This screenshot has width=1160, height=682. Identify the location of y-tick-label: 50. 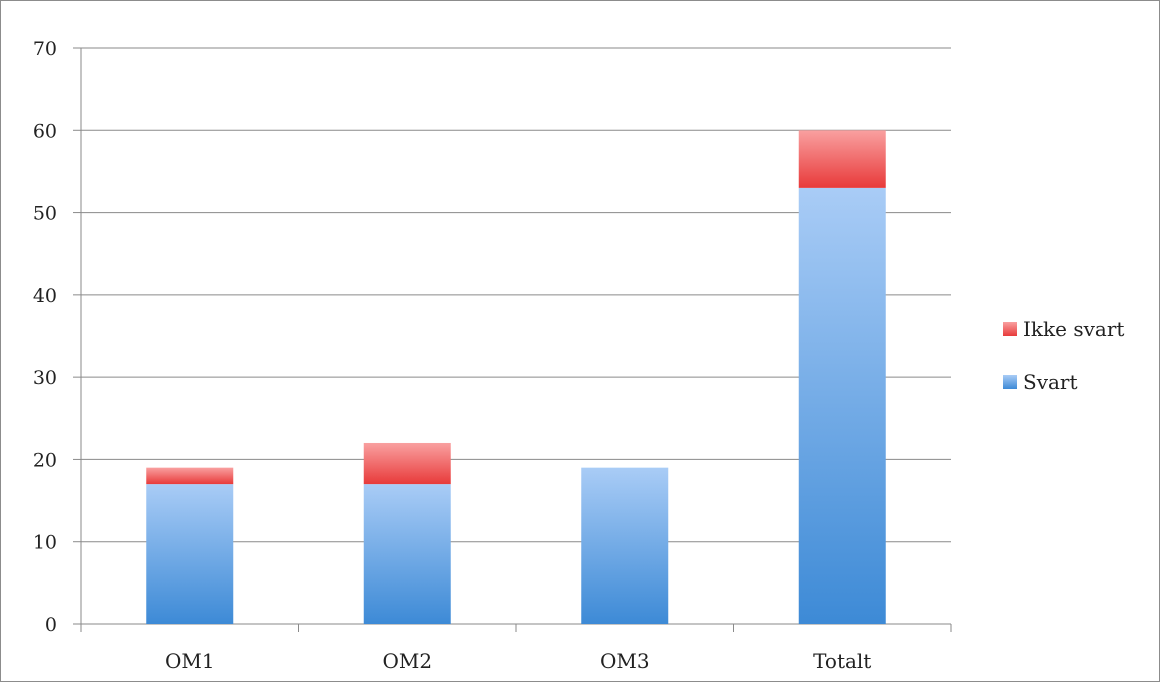
(45, 214).